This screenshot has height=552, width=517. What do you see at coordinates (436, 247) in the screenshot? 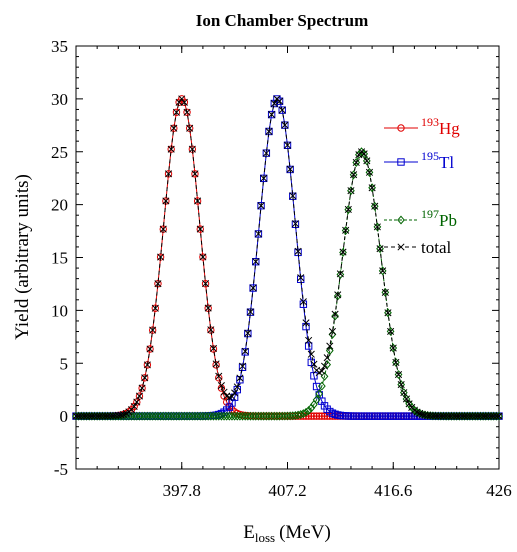
I see `legend-label-base: total` at bounding box center [436, 247].